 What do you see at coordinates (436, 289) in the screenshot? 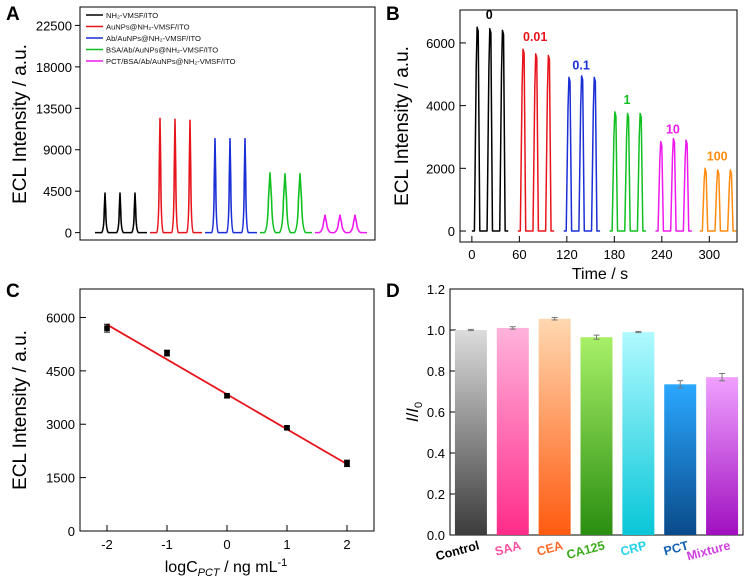
I see `y-tick-label: 1.2` at bounding box center [436, 289].